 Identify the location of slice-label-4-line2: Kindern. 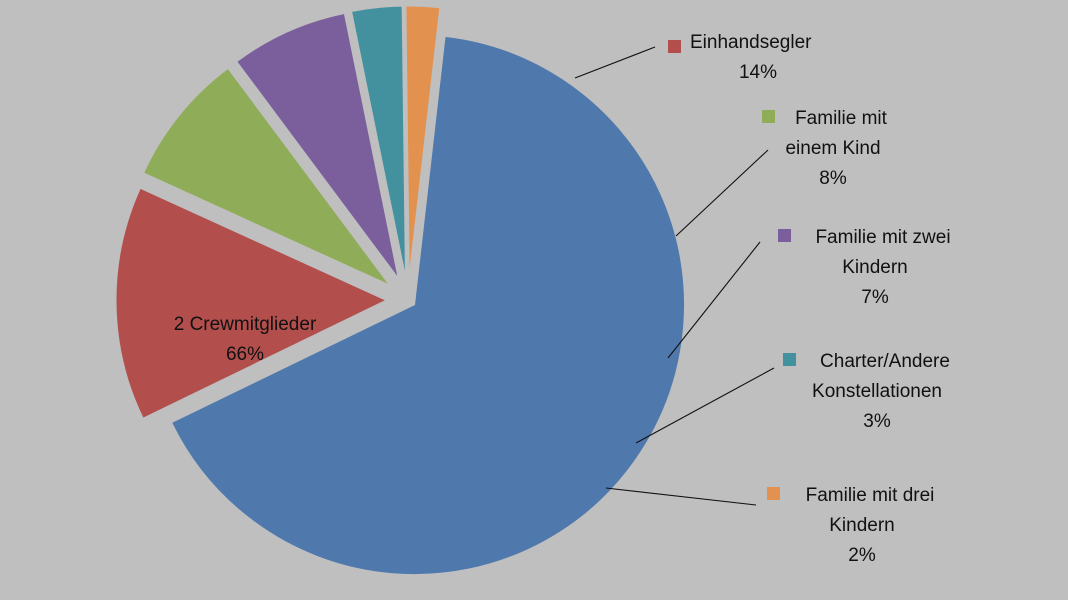
(875, 267).